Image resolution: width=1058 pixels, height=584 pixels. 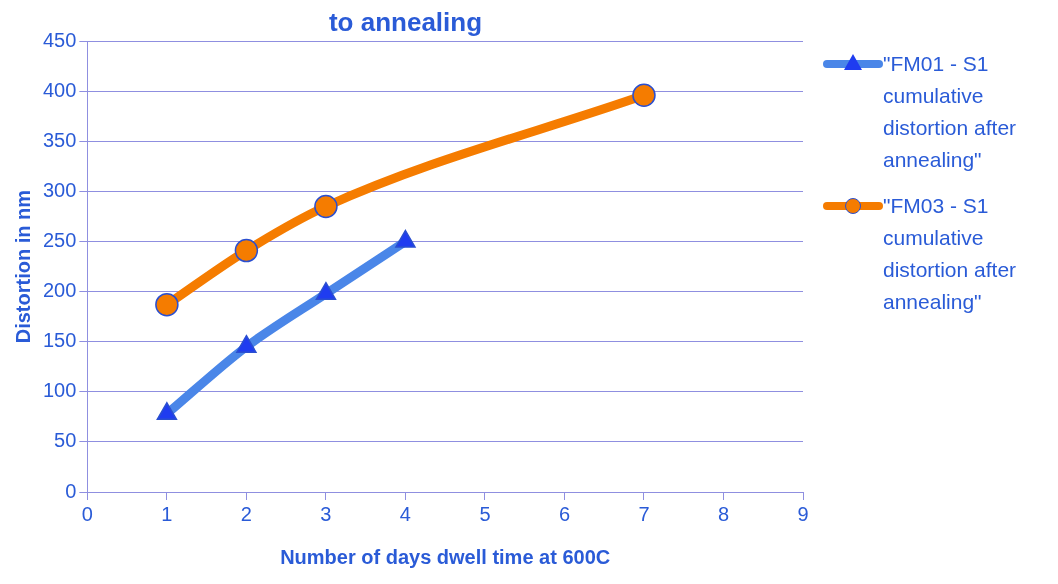 I want to click on x-tick-label: 6, so click(x=564, y=513).